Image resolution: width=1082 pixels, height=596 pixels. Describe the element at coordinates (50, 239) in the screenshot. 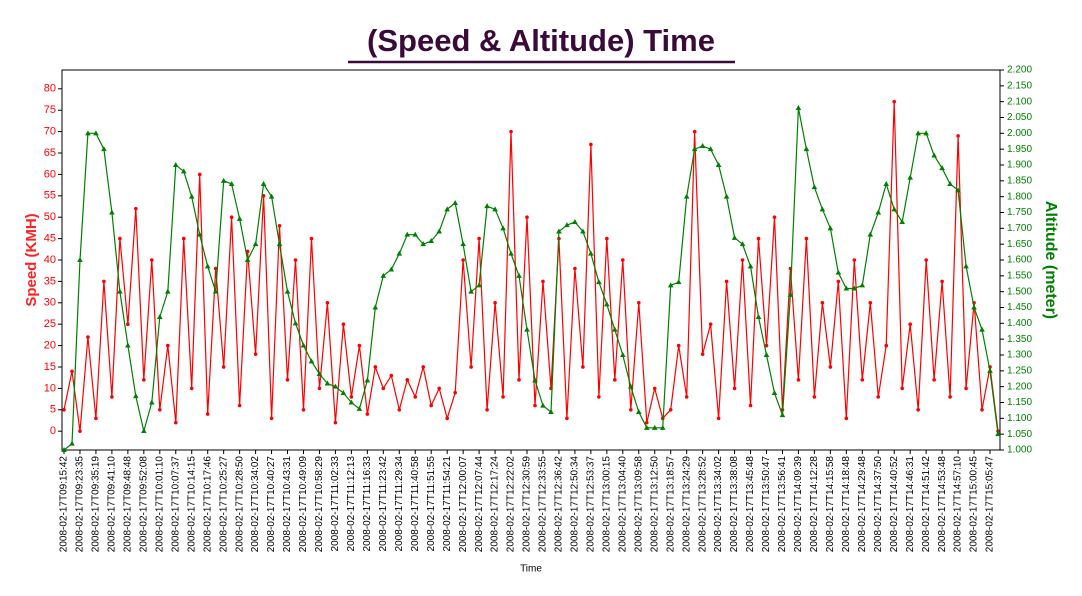

I see `y-tick-label: 45` at that location.